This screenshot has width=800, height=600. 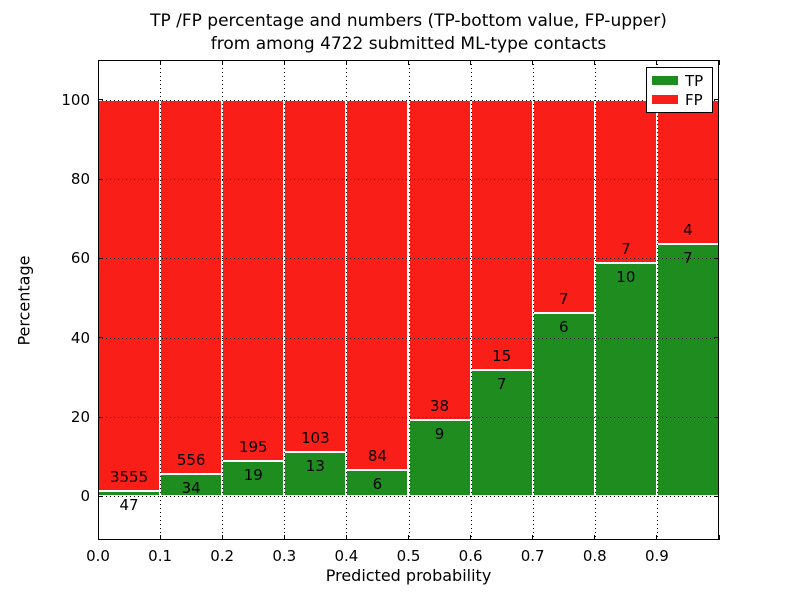 I want to click on y-tick-label: 60, so click(x=80, y=258).